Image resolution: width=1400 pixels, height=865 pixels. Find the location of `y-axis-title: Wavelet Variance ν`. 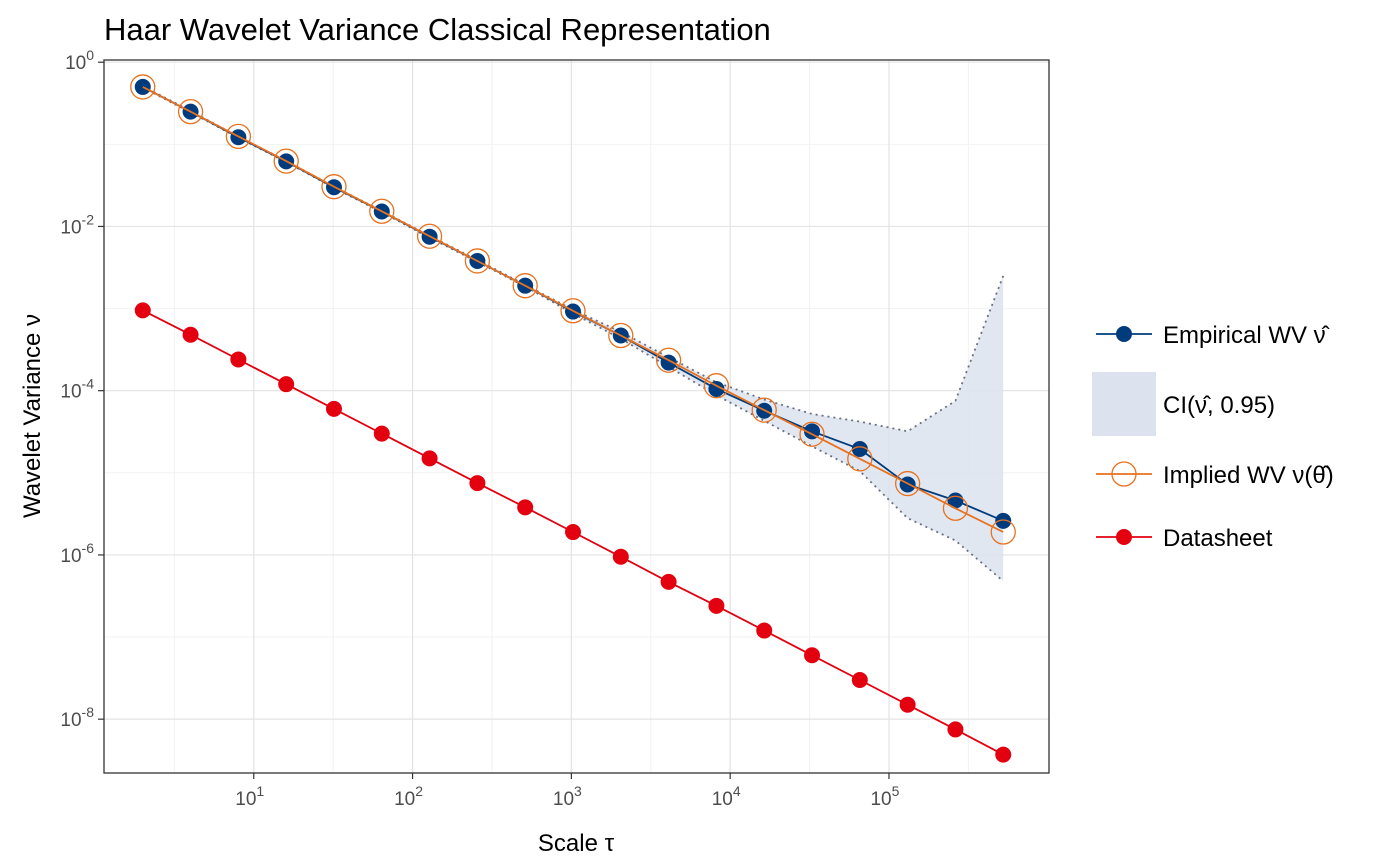

y-axis-title: Wavelet Variance ν is located at coordinates (32, 416).